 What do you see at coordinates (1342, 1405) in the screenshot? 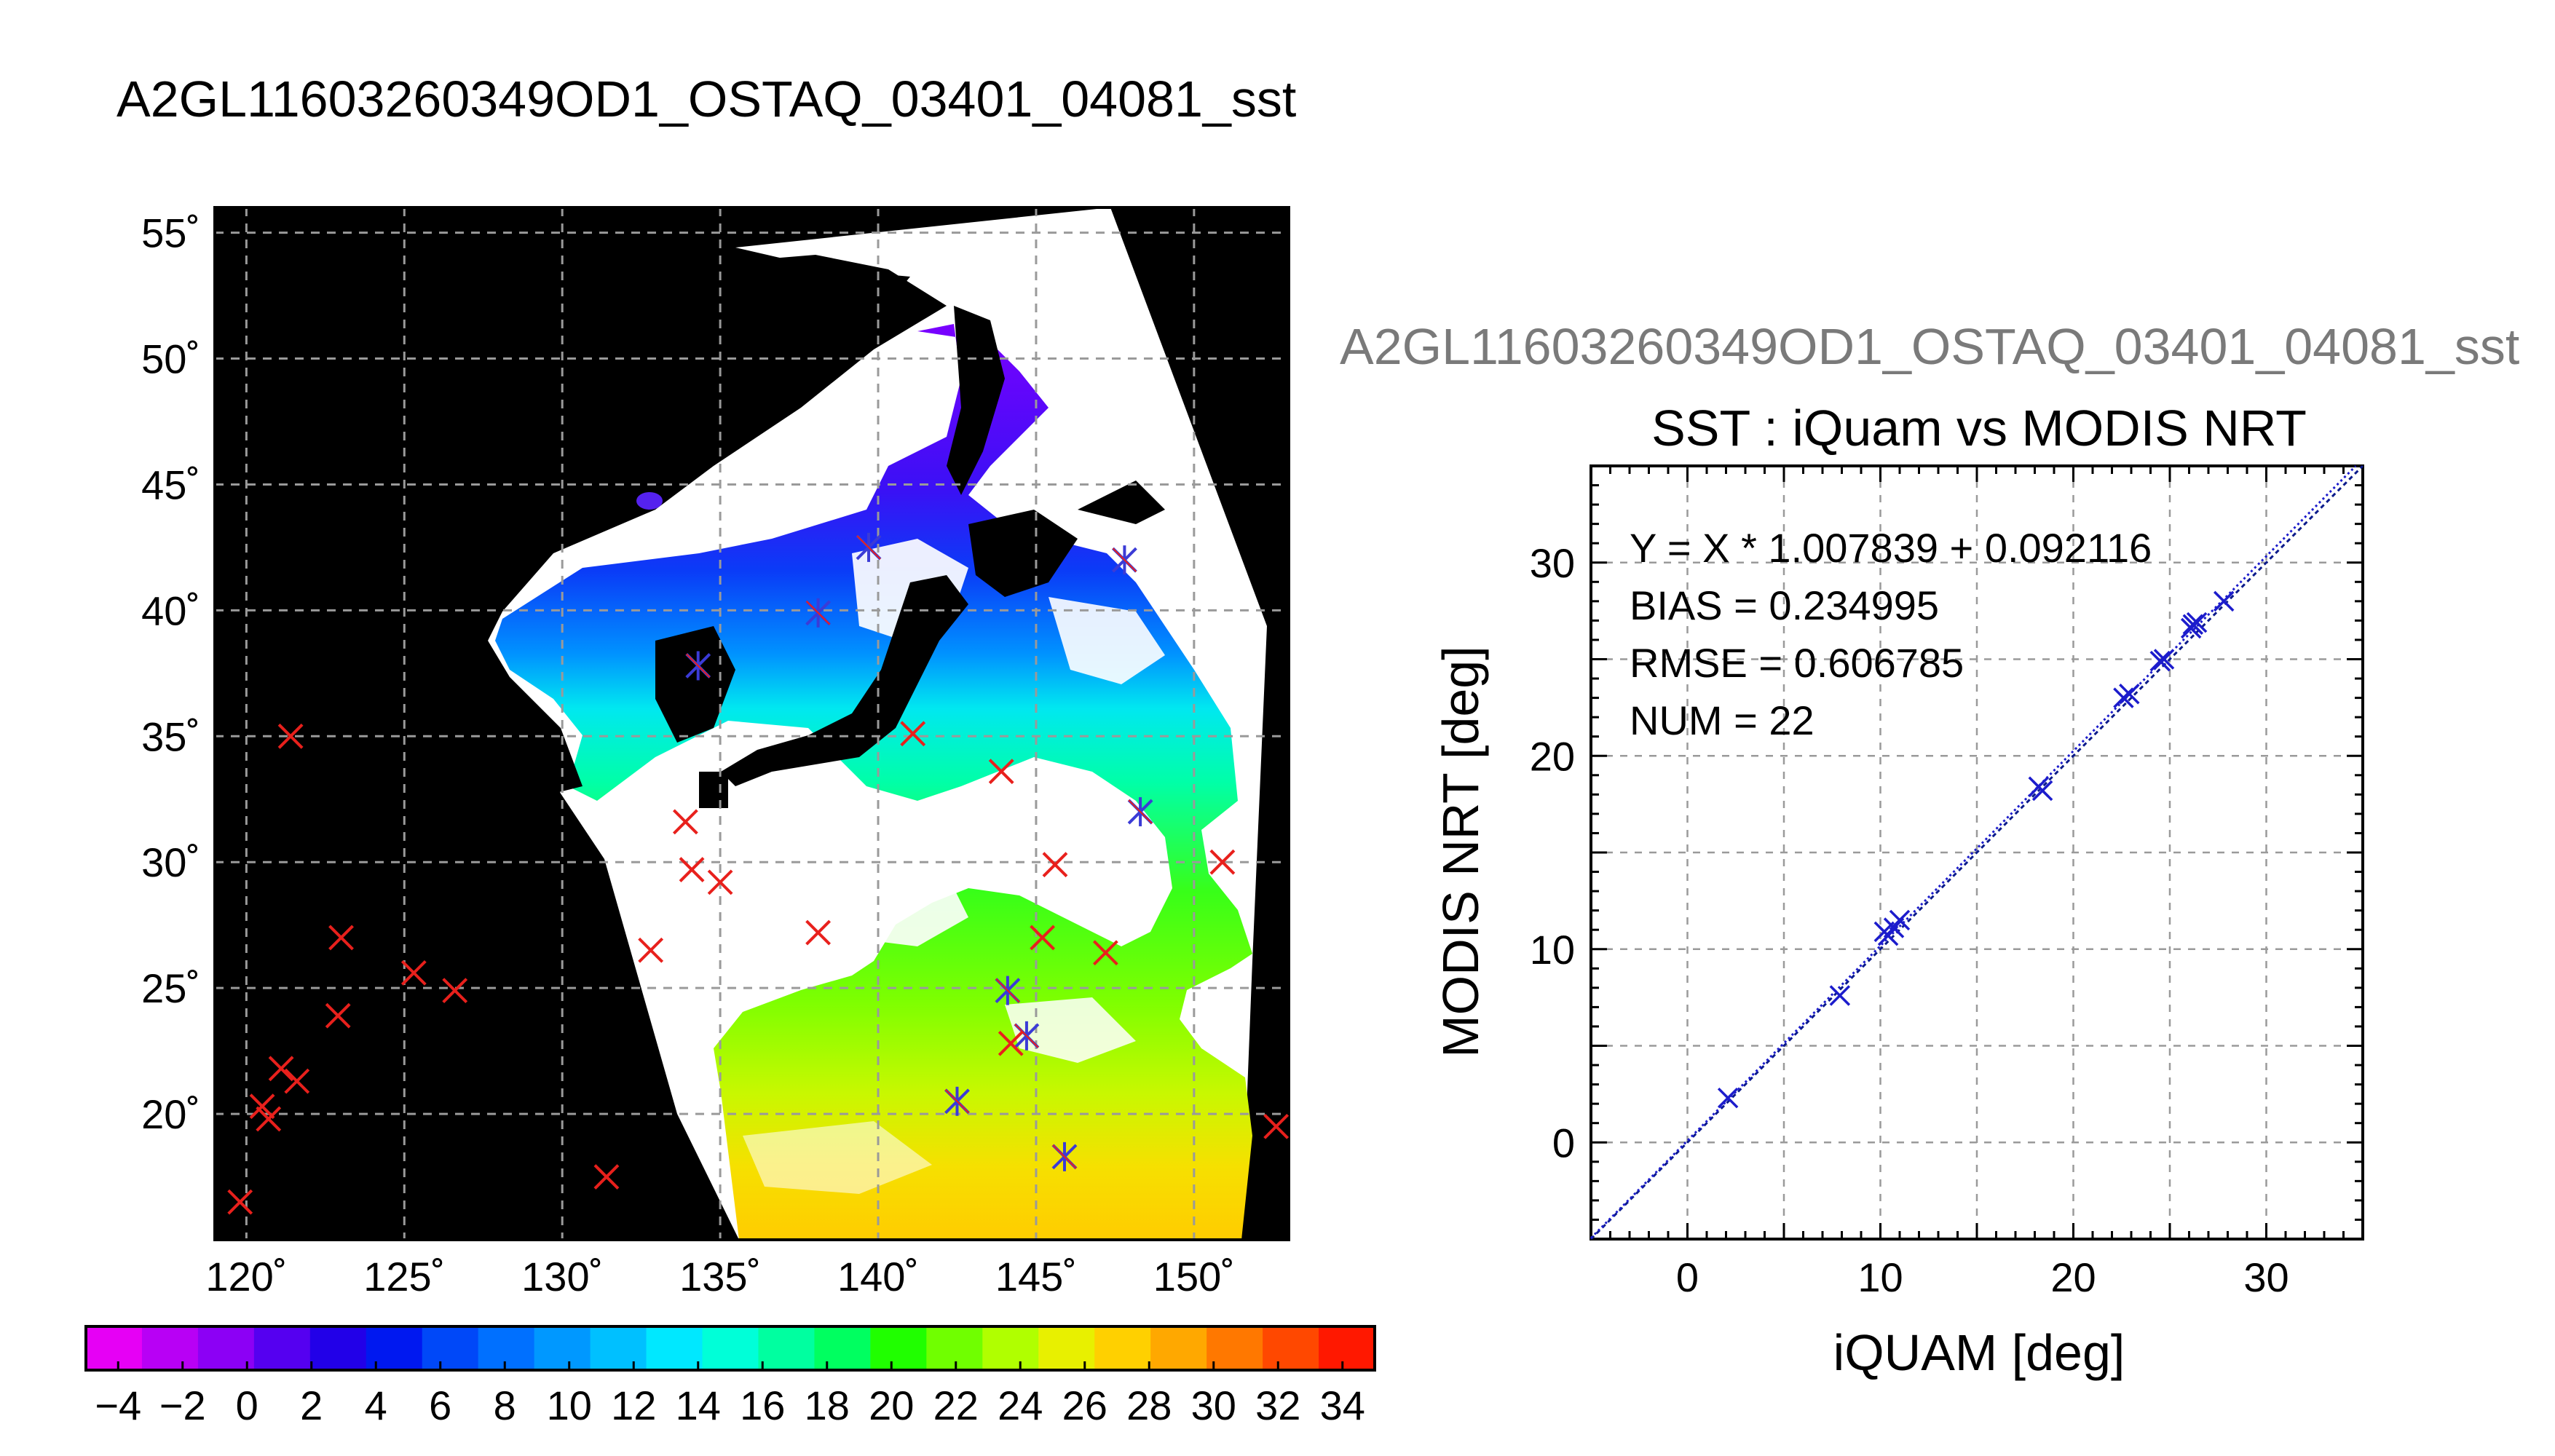
I see `colorbar-tick-label: 34` at bounding box center [1342, 1405].